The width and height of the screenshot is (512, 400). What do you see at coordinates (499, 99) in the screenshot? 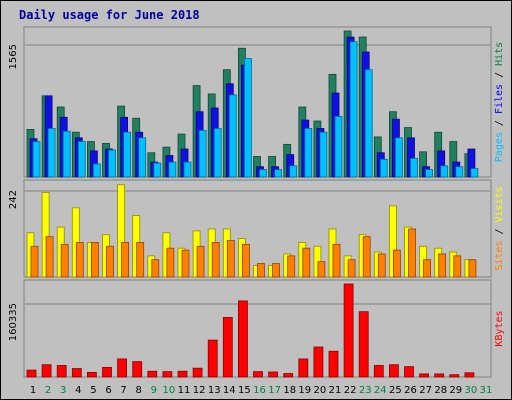
I see `legend-part-hits-files-pages-2: Files` at bounding box center [499, 99].